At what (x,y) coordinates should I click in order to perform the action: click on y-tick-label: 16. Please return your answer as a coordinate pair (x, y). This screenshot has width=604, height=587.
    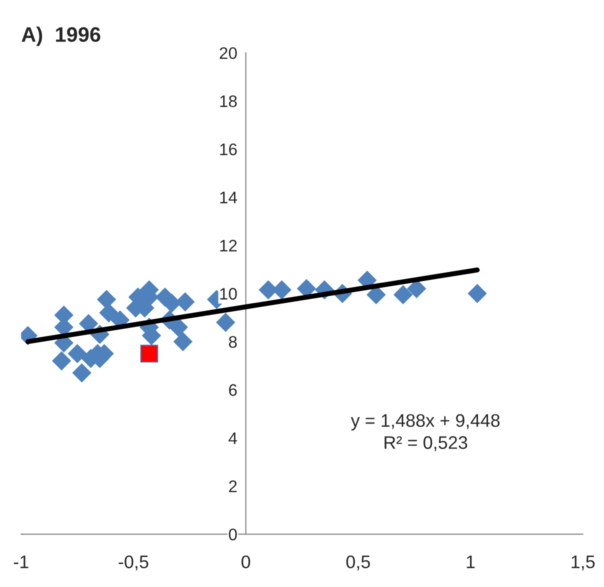
    Looking at the image, I should click on (228, 150).